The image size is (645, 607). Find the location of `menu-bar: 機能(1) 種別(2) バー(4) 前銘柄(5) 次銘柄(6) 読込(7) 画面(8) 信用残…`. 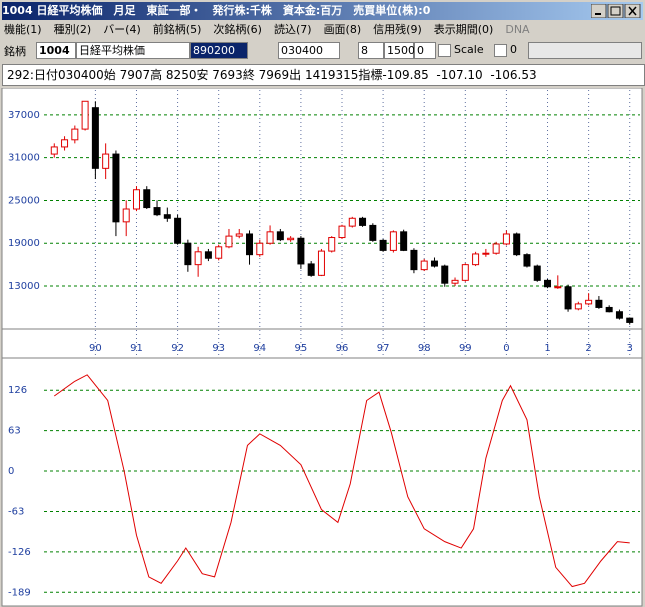

menu-bar: 機能(1) 種別(2) バー(4) 前銘柄(5) 次銘柄(6) 読込(7) 画面(8) 信用残… is located at coordinates (267, 30).